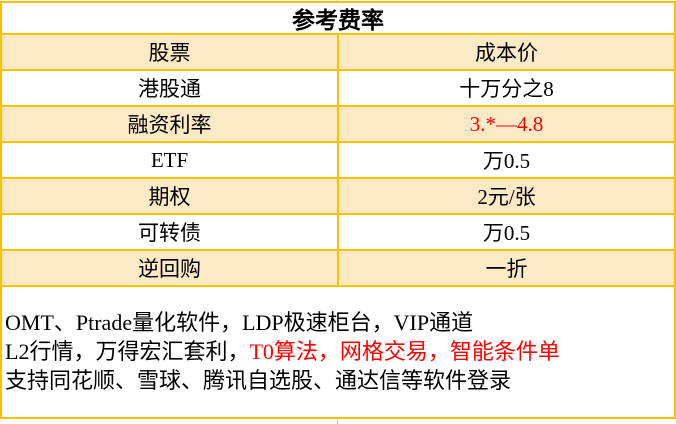 The image size is (676, 424). I want to click on note-line-3: 支持同花顺、雪球、腾讯自选股、通达信等软件登录, so click(337, 380).